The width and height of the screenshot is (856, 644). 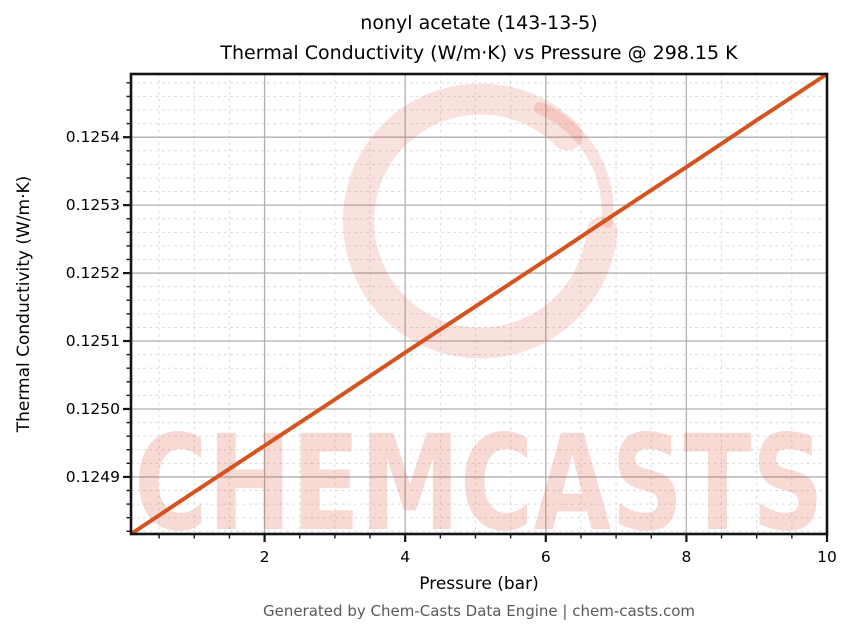 I want to click on y-tick-label: 0.1254, so click(x=92, y=137).